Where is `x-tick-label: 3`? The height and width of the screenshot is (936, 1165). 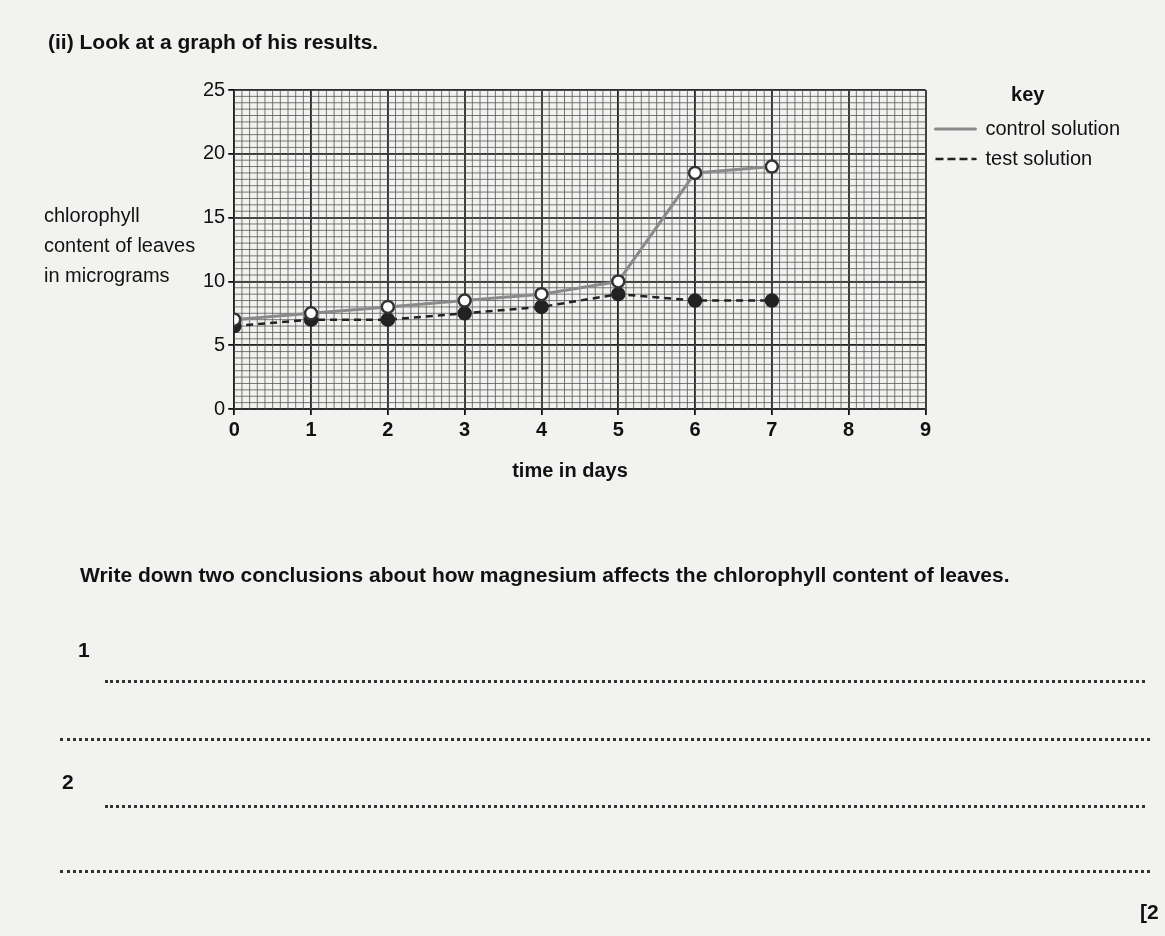 x-tick-label: 3 is located at coordinates (465, 428).